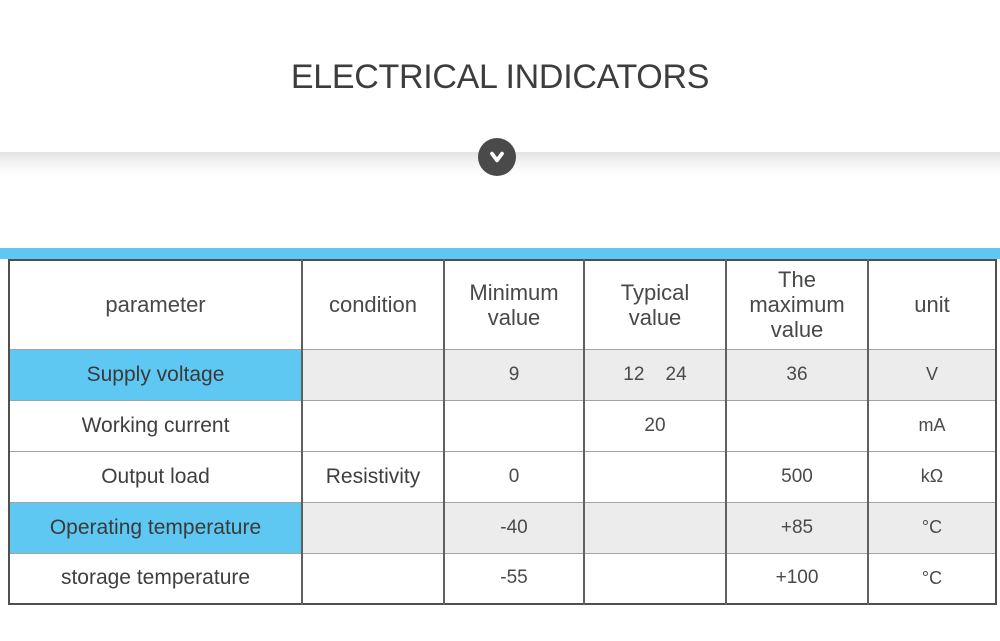 This screenshot has height=641, width=1000. Describe the element at coordinates (372, 304) in the screenshot. I see `header-condition: condition` at that location.